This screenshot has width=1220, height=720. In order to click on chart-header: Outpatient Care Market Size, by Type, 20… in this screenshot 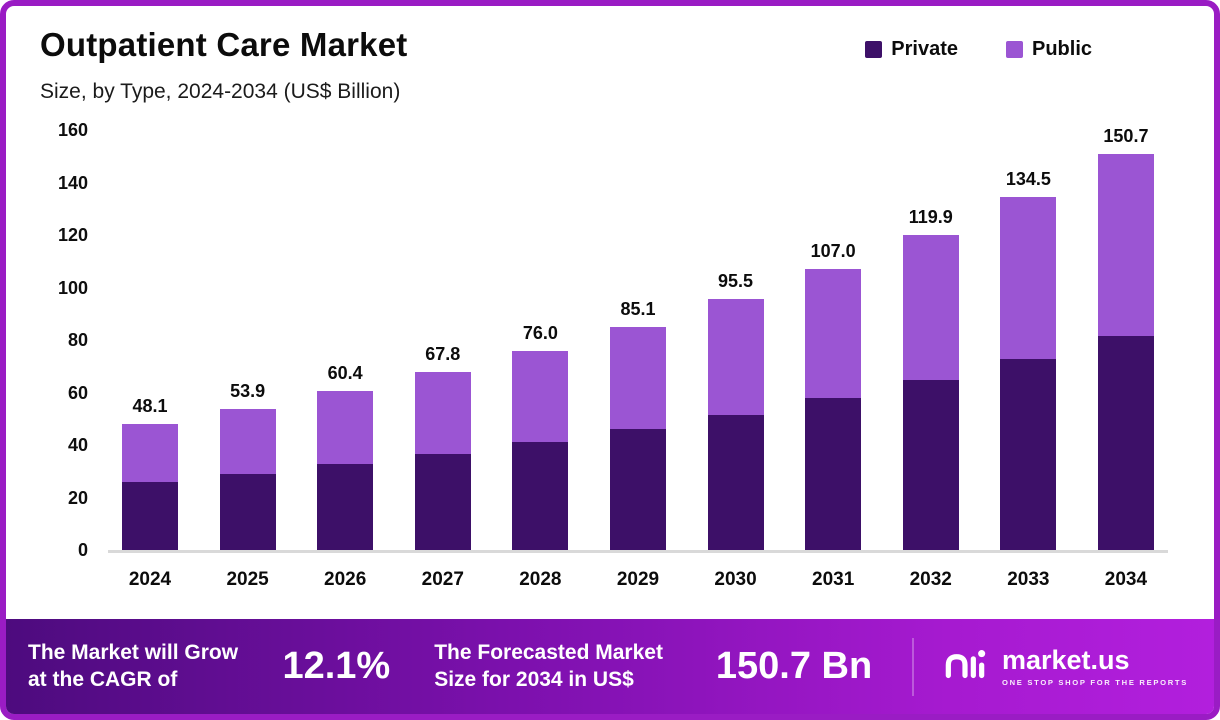, I will do `click(610, 65)`.